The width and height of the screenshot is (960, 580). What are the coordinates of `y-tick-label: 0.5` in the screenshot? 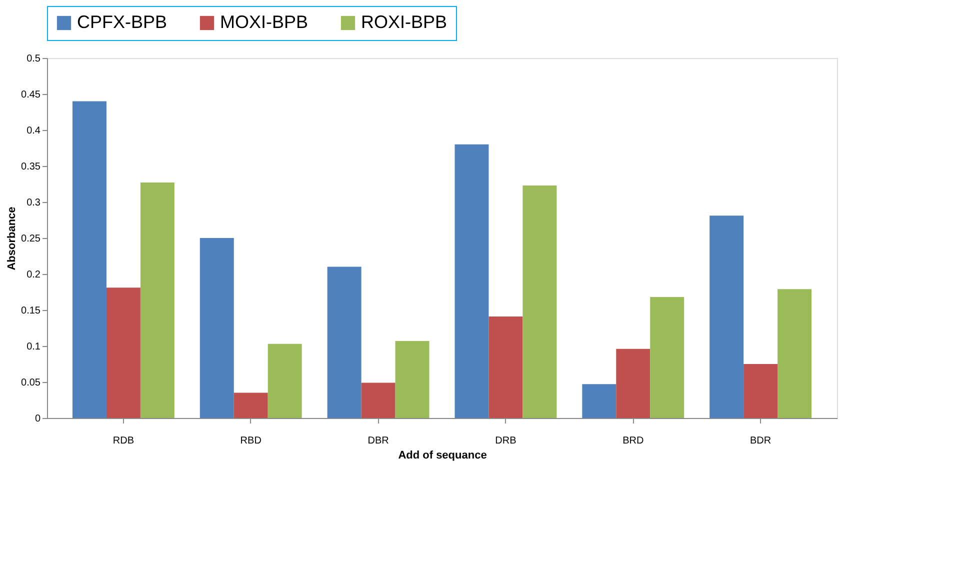 It's located at (33, 59).